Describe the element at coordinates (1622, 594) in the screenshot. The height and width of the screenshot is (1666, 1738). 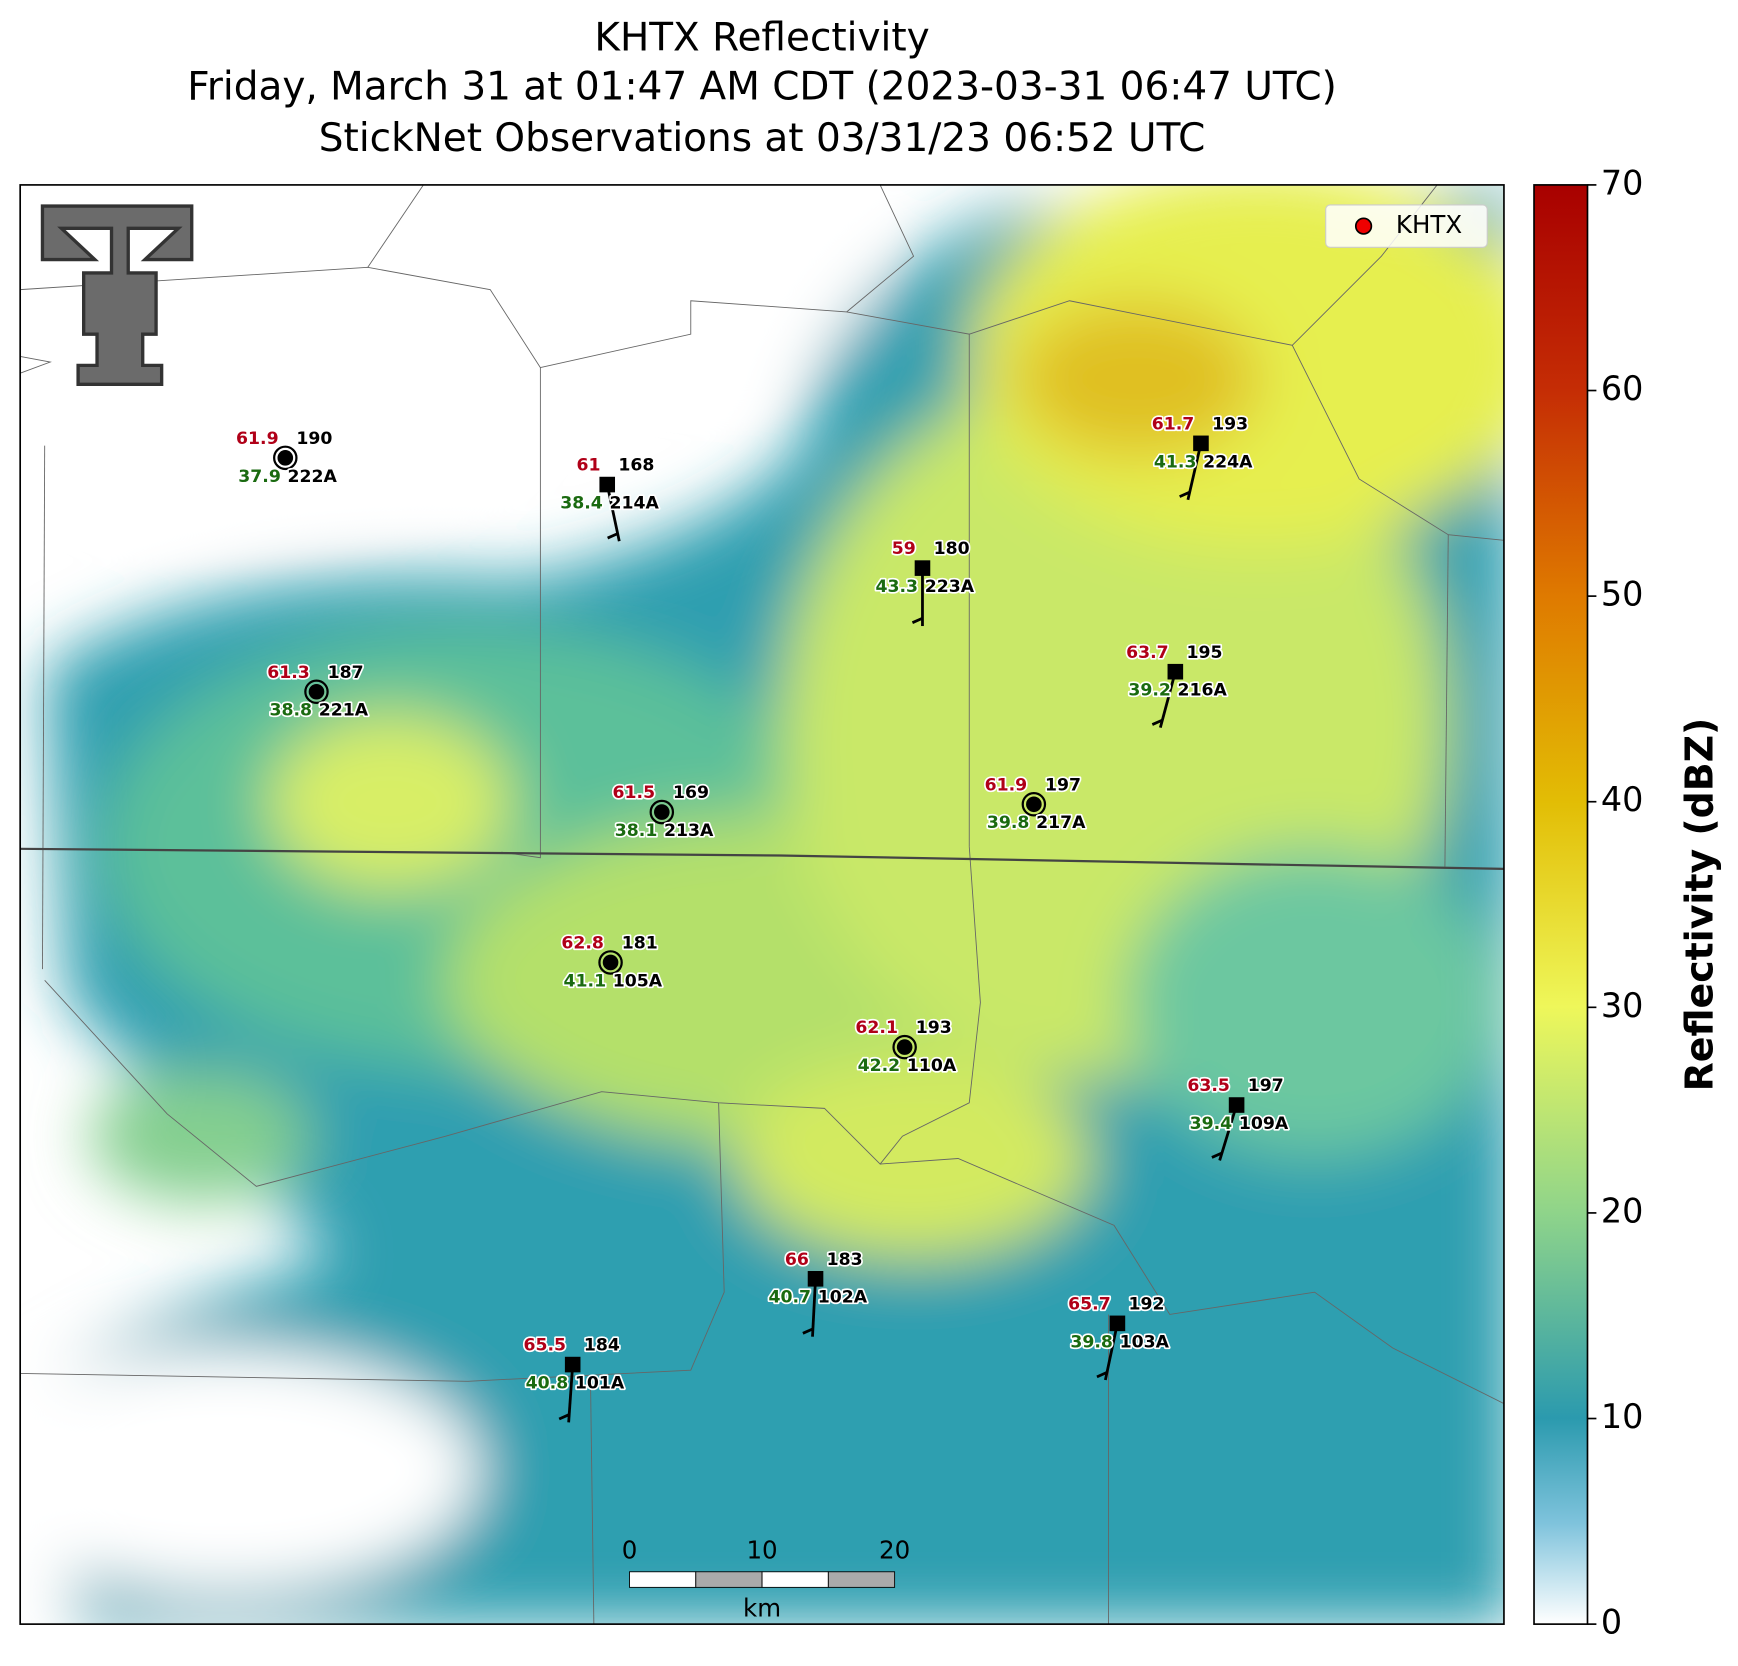
I see `colorbar-tick-label: 50` at that location.